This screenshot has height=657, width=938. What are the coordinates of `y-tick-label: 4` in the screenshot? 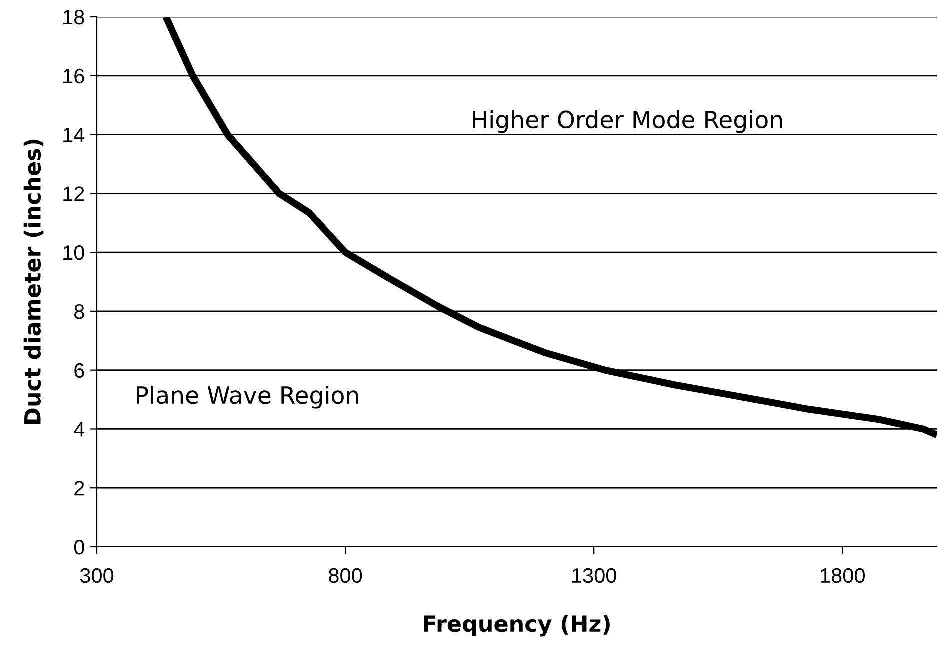 It's located at (79, 429).